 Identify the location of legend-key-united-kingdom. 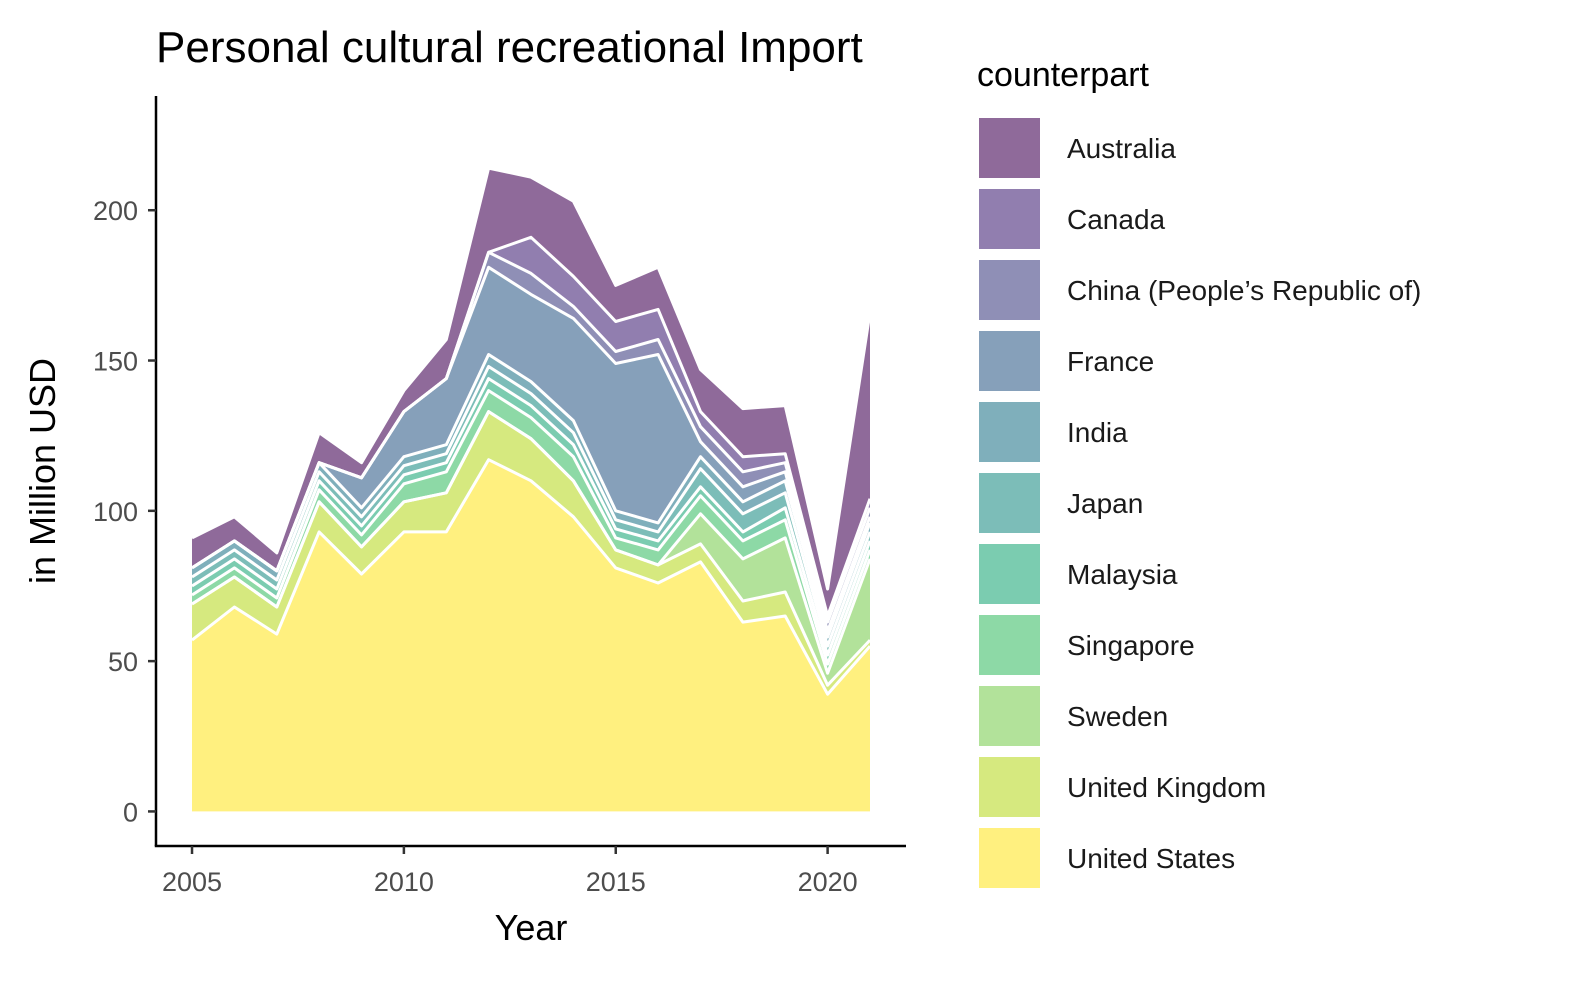
(1009, 787).